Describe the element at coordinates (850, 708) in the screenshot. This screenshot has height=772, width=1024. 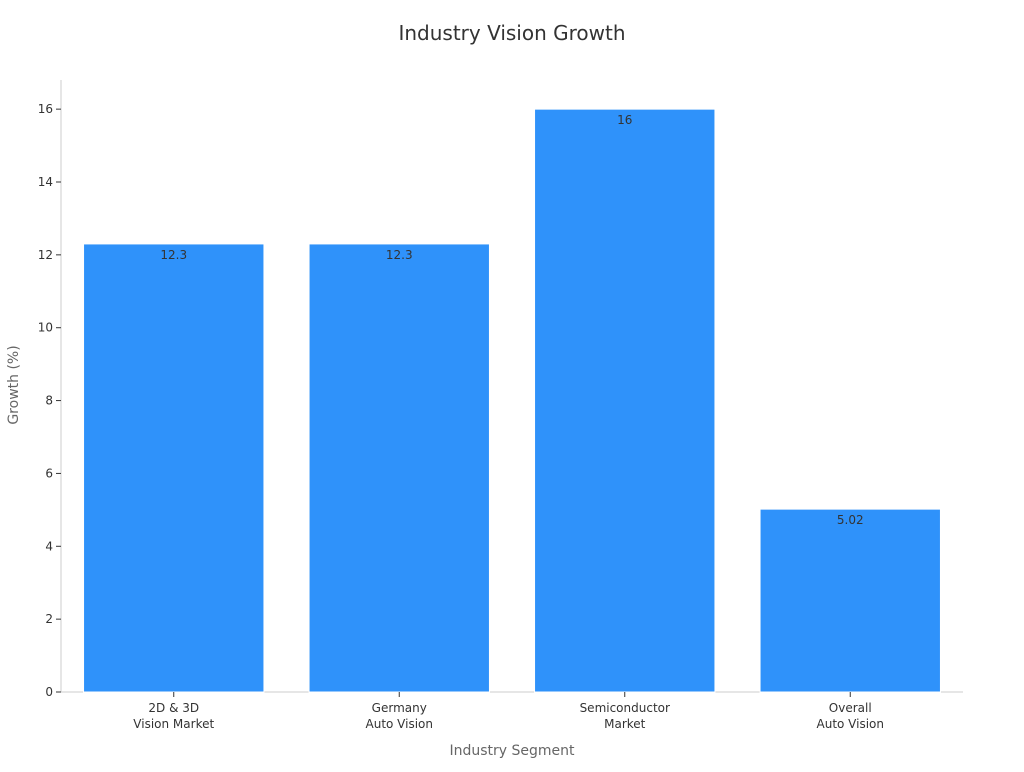
I see `x-tick-label-line: Overall` at that location.